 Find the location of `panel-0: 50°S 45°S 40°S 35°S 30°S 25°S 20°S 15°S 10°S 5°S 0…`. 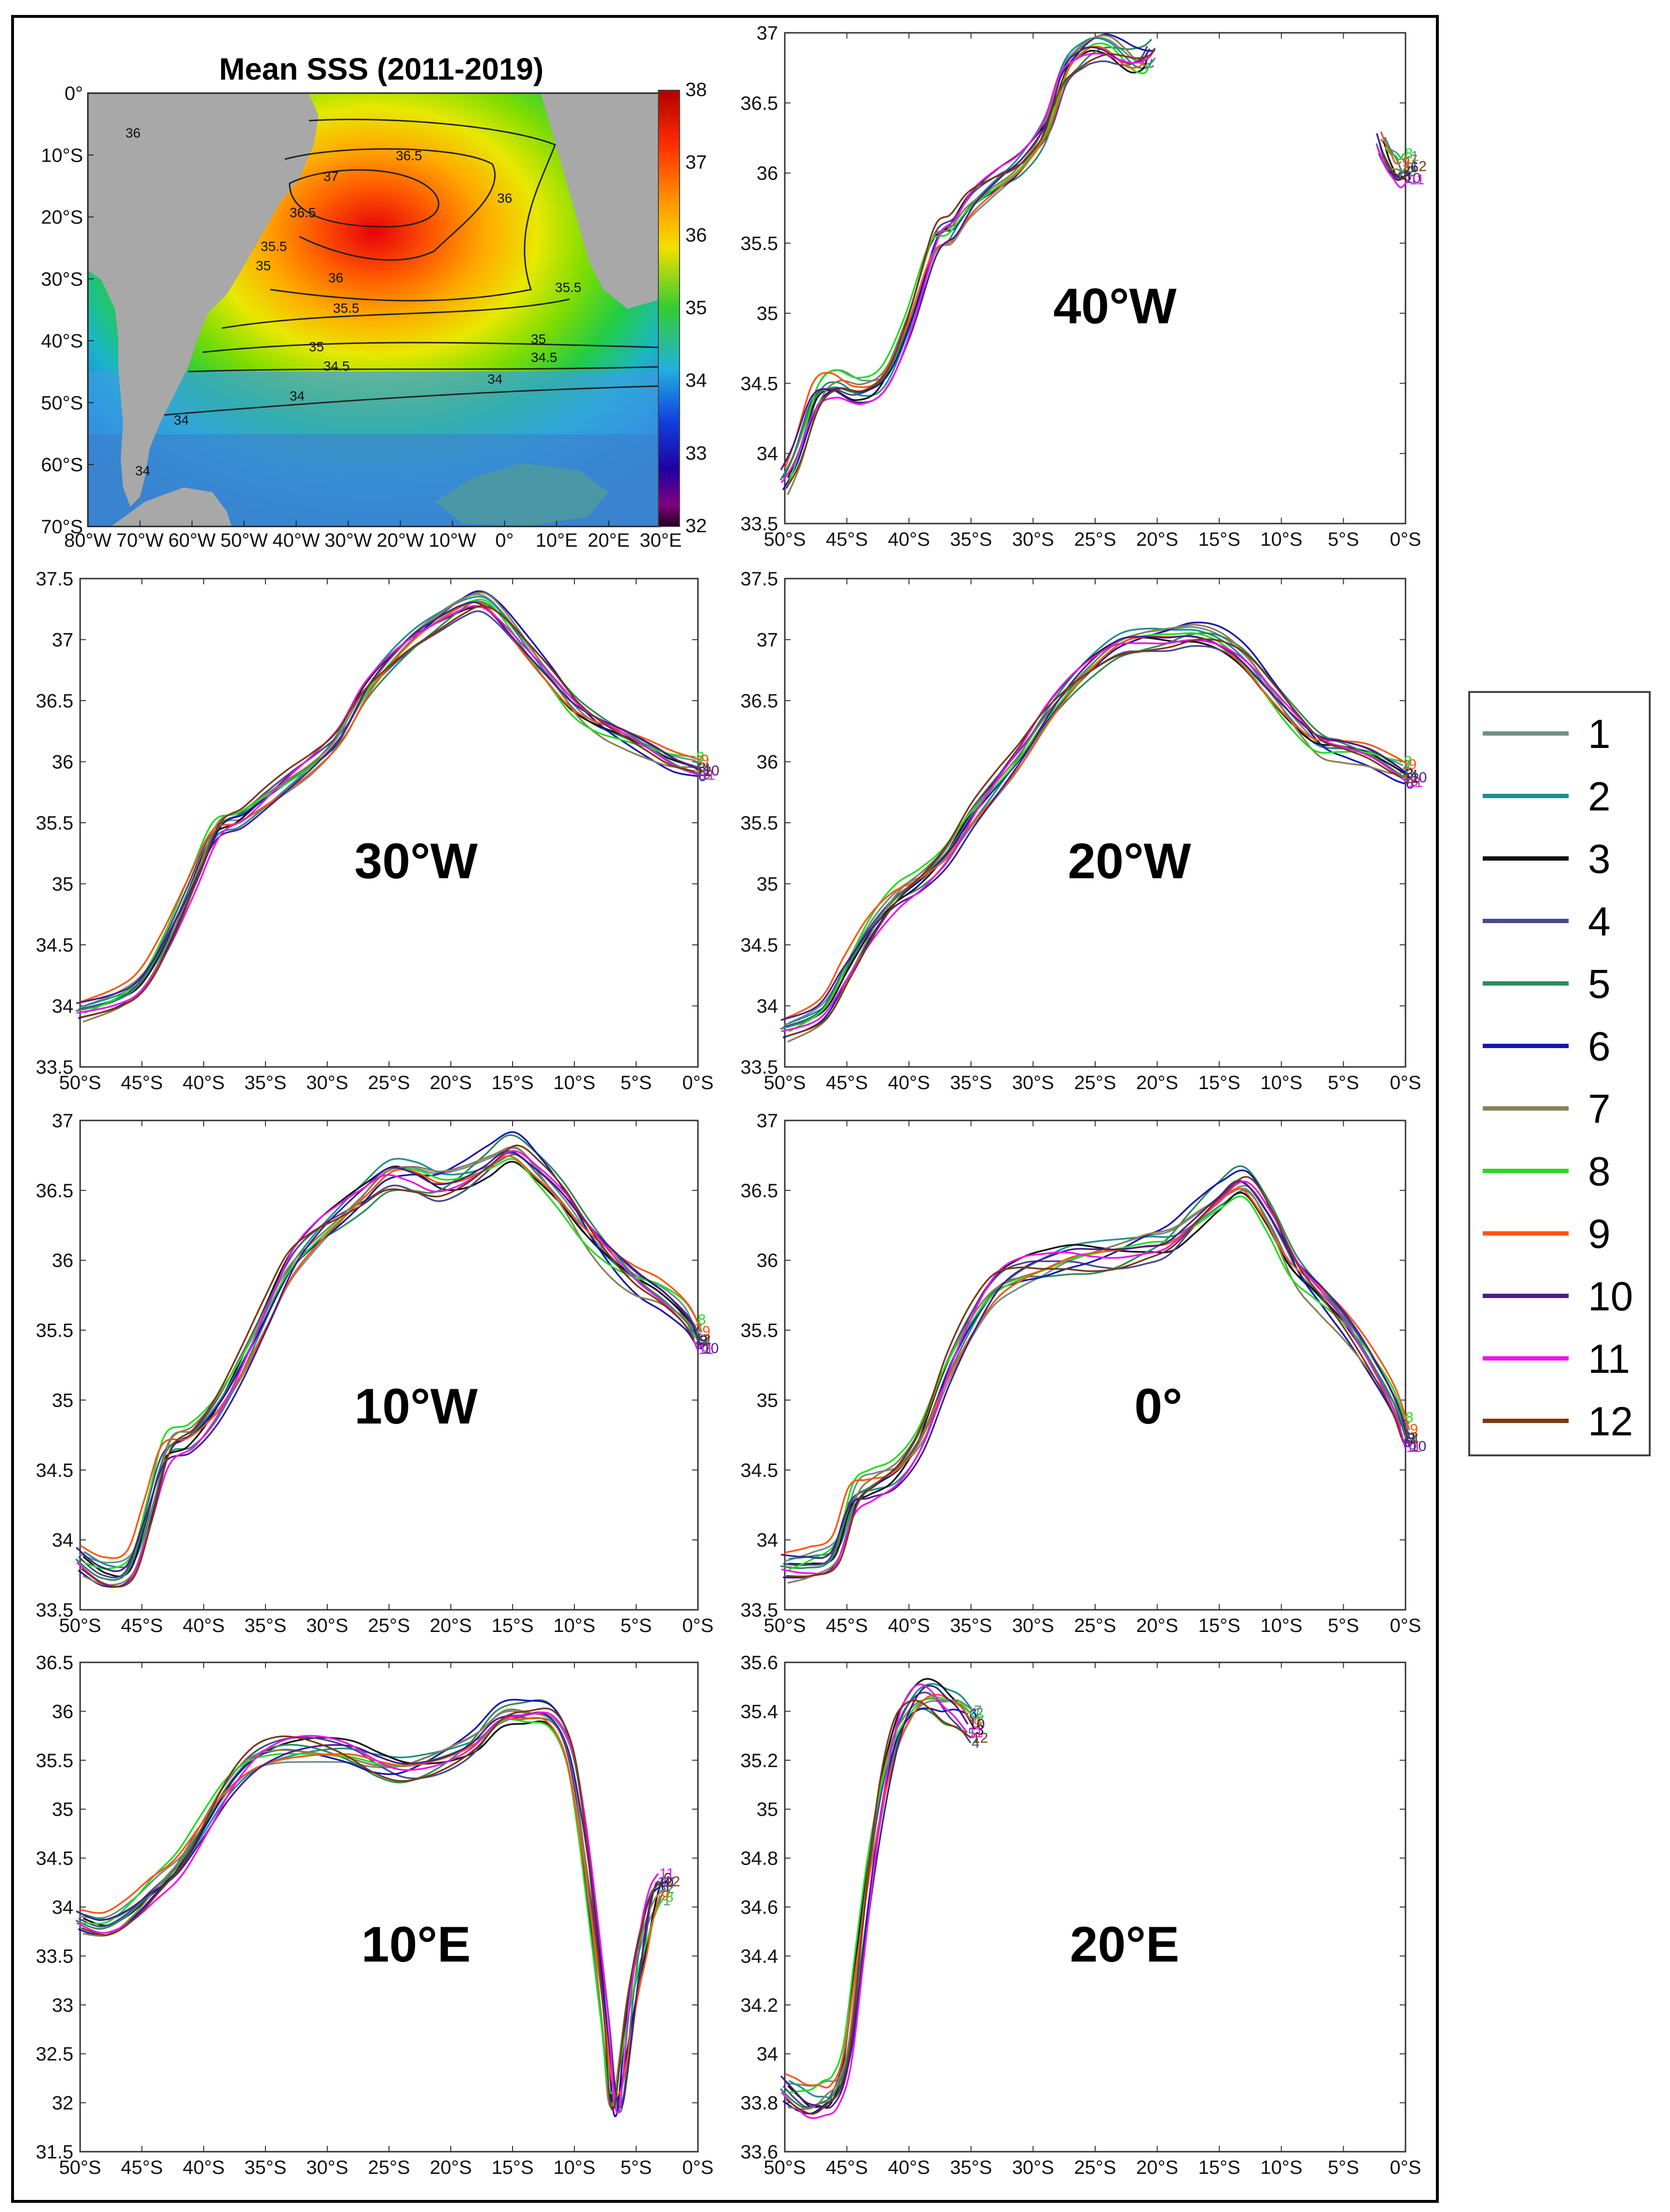

panel-0: 50°S 45°S 40°S 35°S 30°S 25°S 20°S 15°S 10°S 5°S 0… is located at coordinates (1083, 286).